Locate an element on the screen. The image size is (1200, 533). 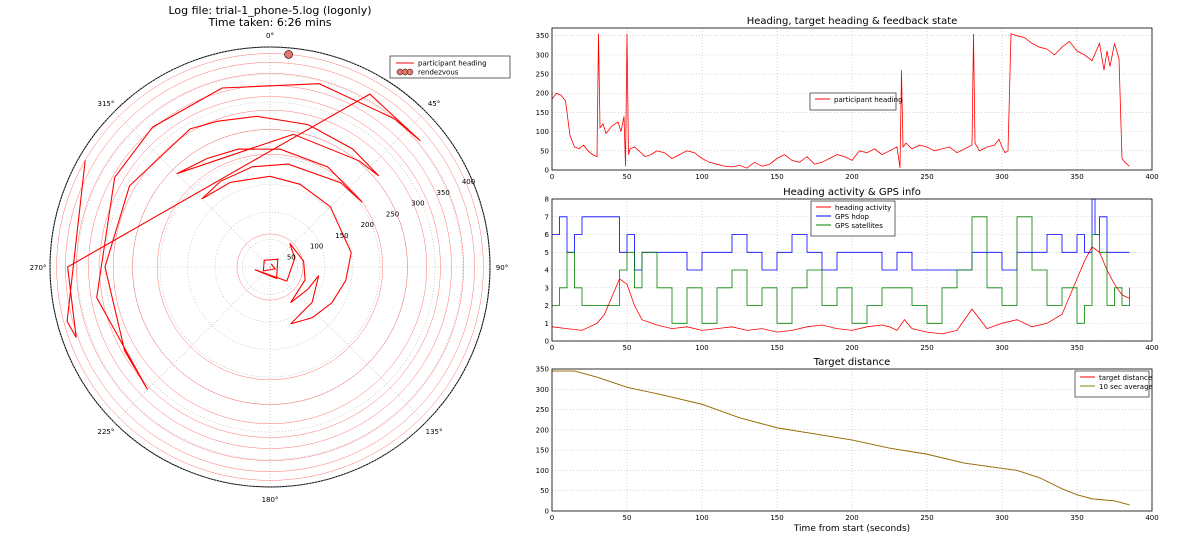
heading-y-tick-label: 0 is located at coordinates (547, 171).